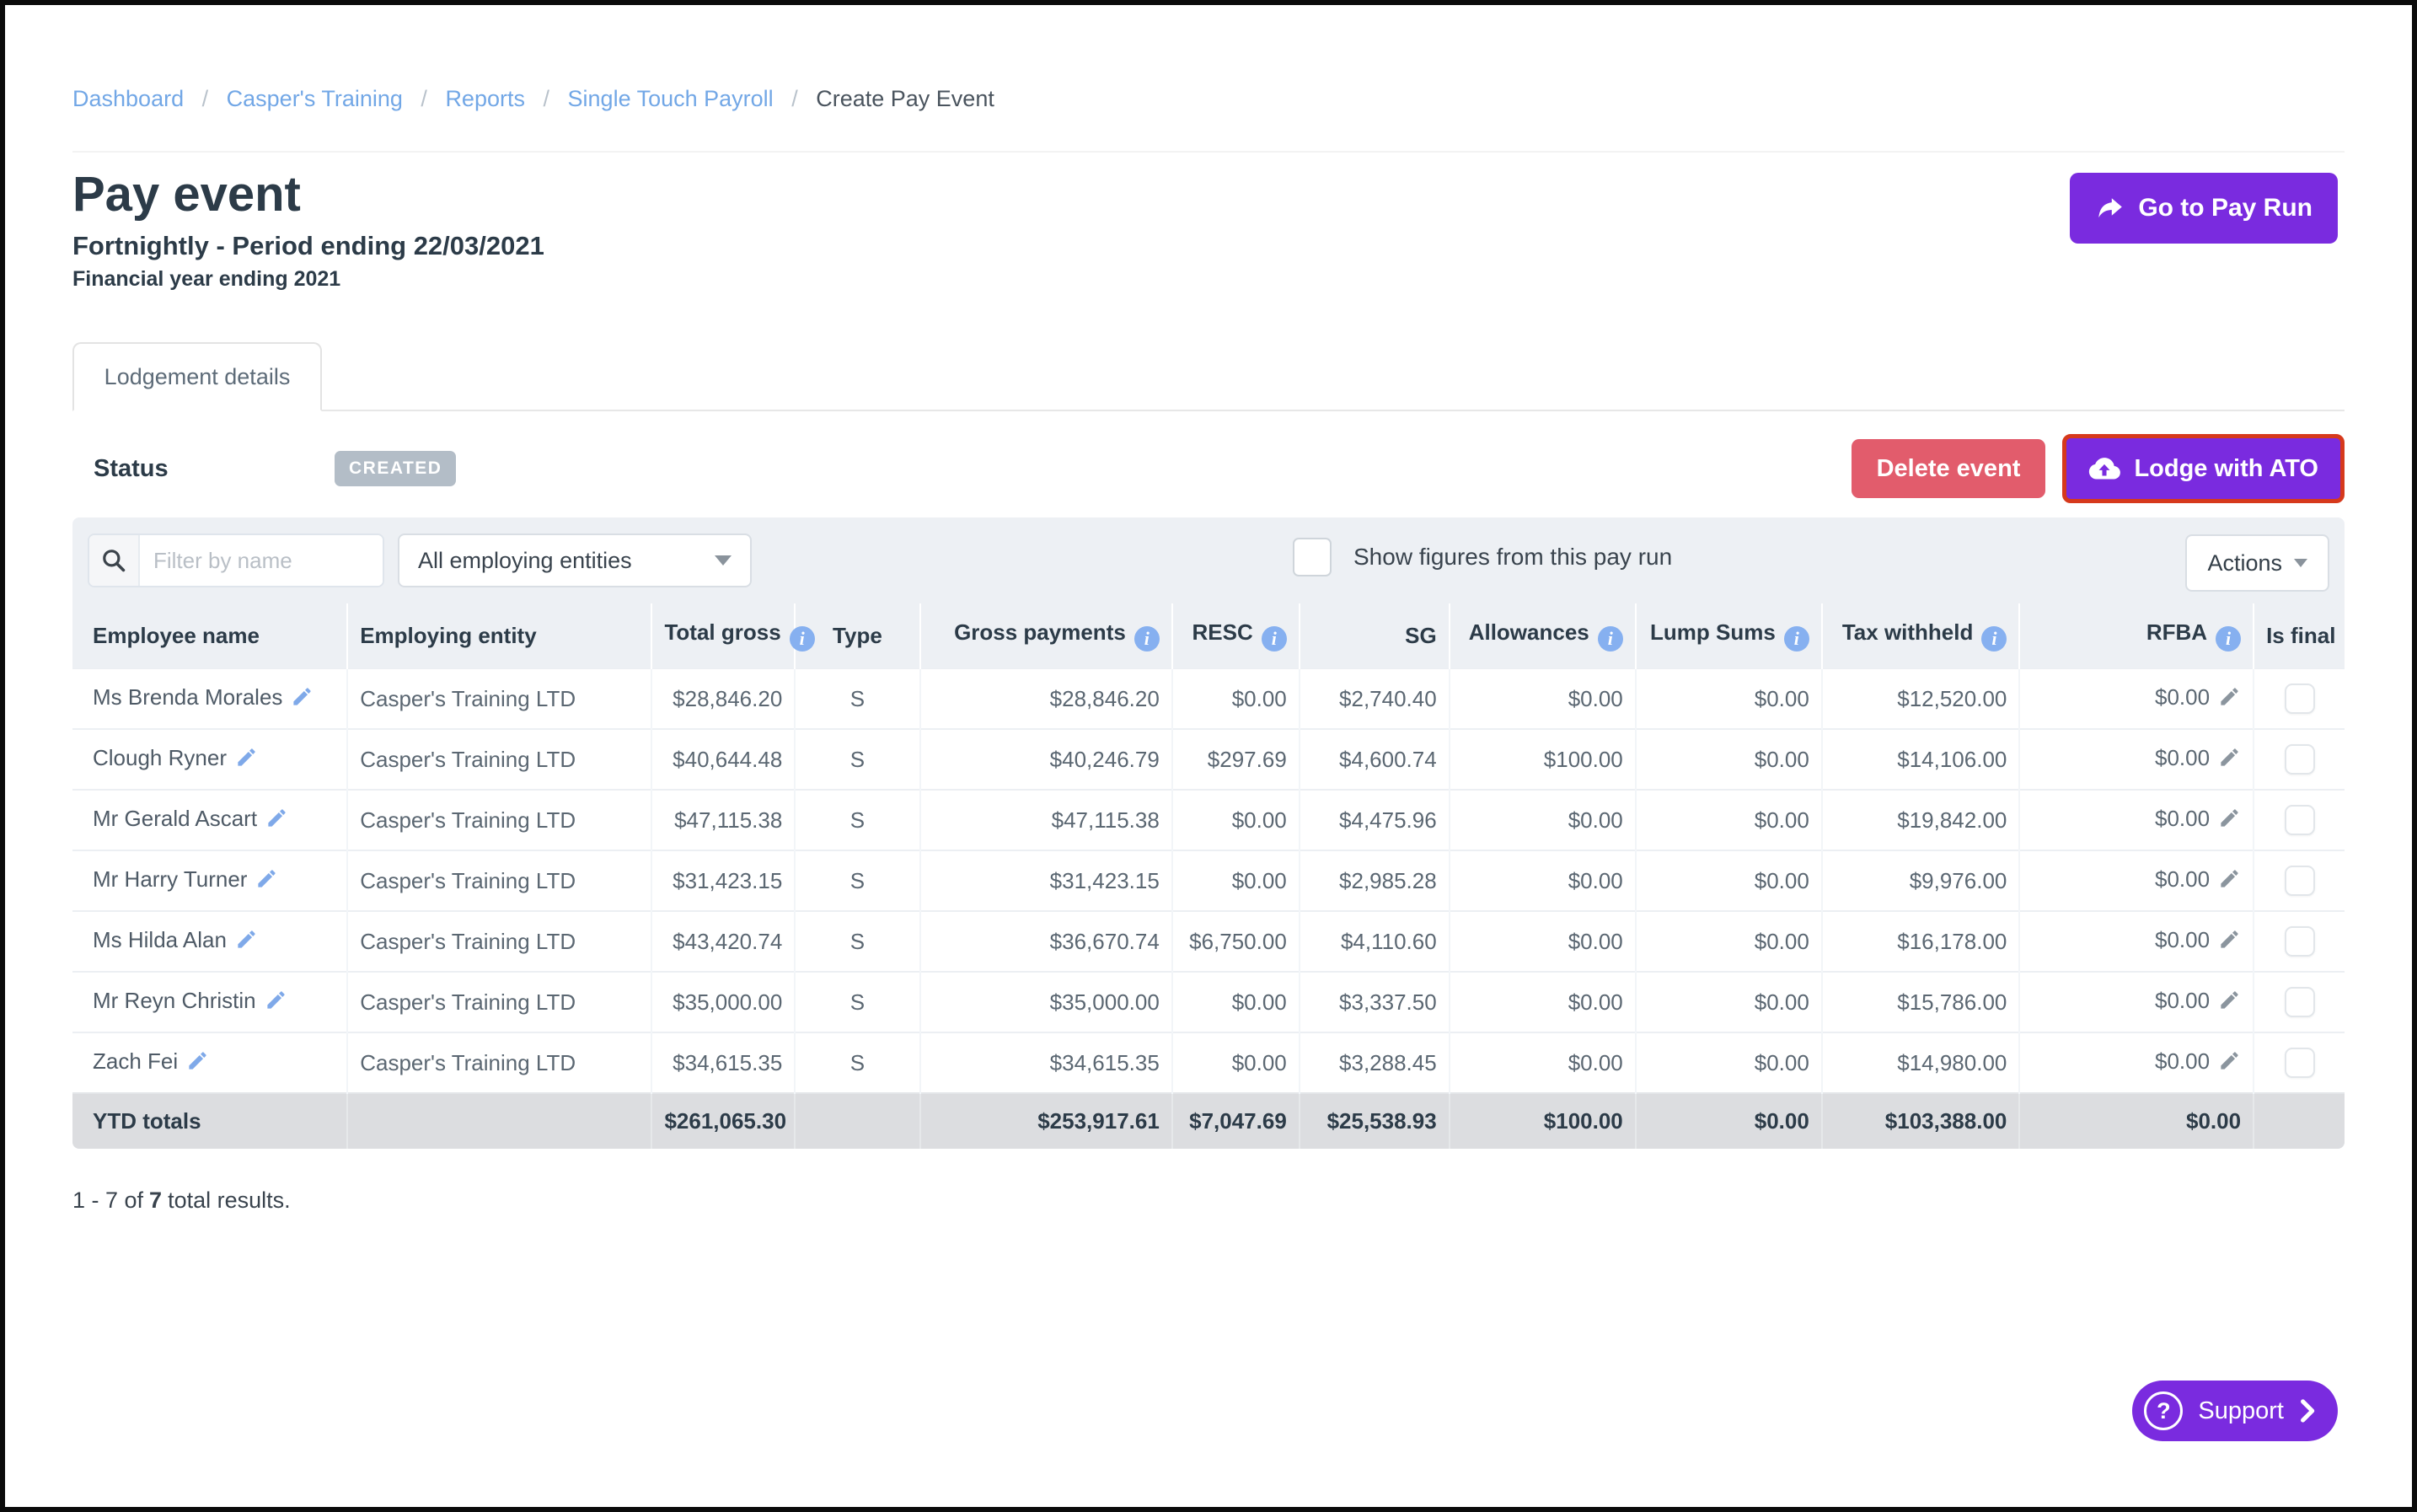 This screenshot has width=2417, height=1512. I want to click on column-header-label: RESC, so click(1223, 632).